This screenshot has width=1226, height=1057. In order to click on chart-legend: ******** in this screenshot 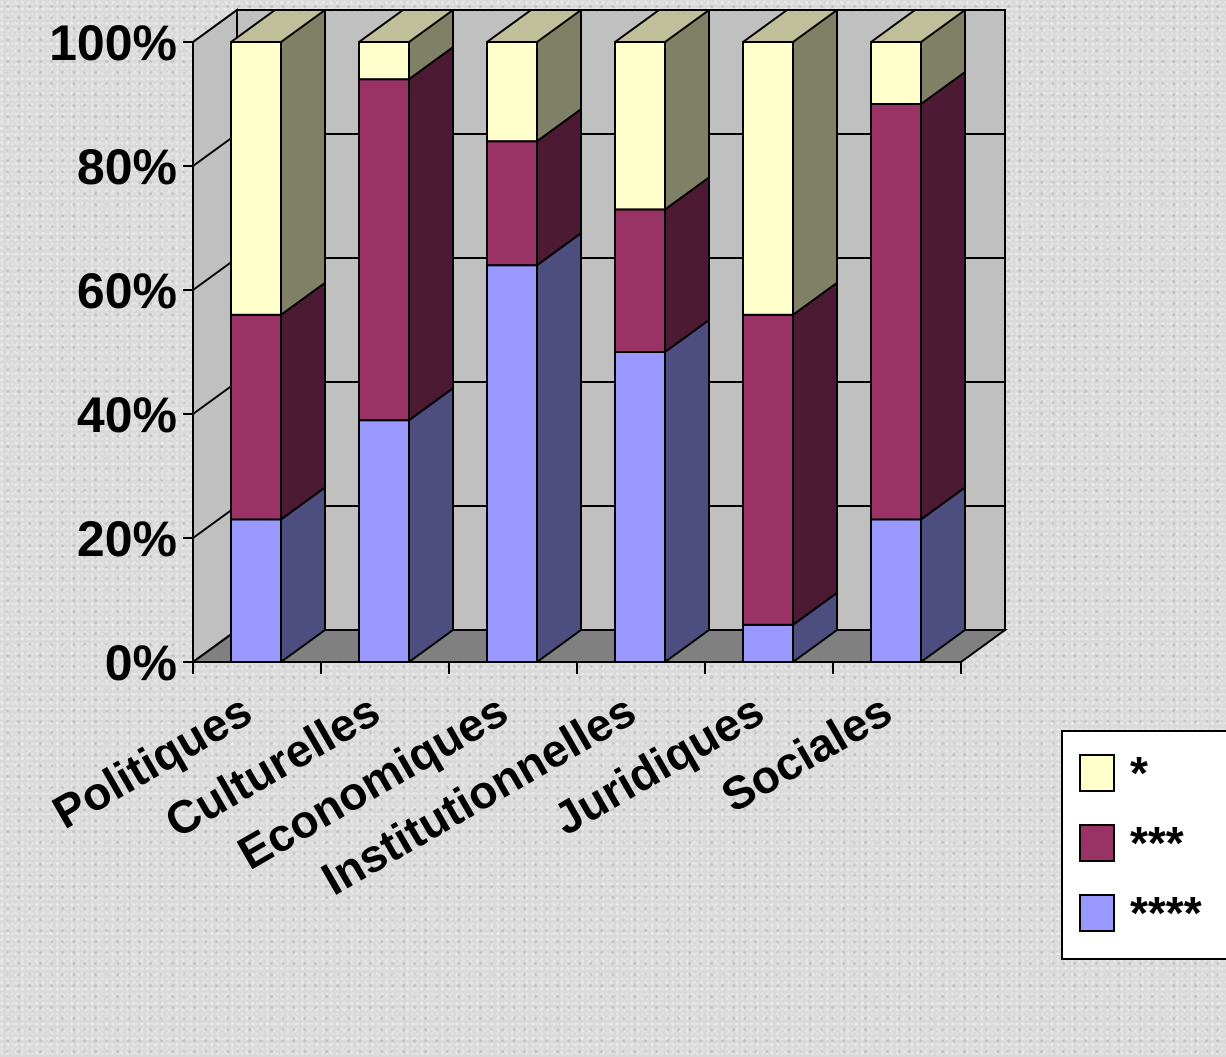, I will do `click(1143, 845)`.